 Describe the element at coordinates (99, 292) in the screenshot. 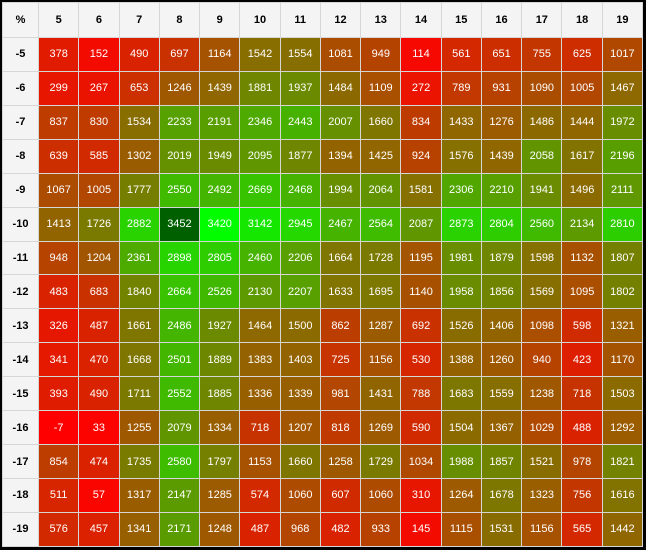

I see `heatmap-cell: 683` at that location.